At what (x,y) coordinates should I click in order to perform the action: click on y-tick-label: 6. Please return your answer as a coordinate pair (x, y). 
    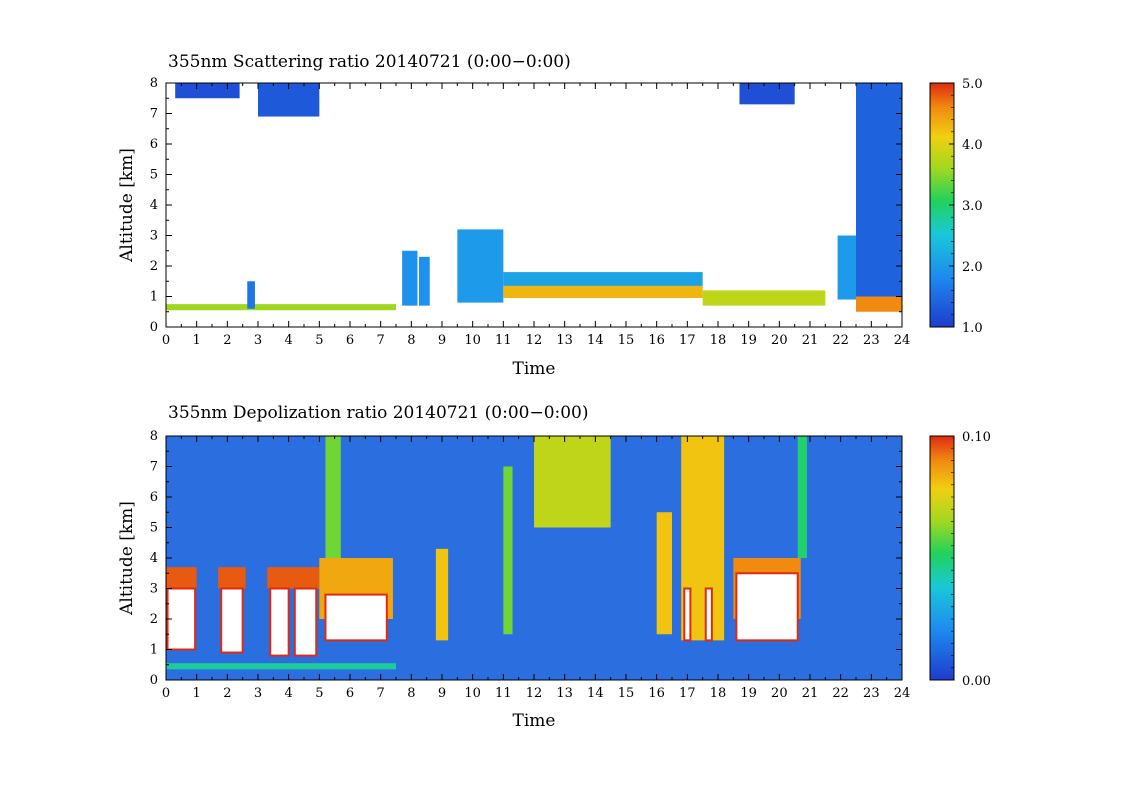
    Looking at the image, I should click on (154, 144).